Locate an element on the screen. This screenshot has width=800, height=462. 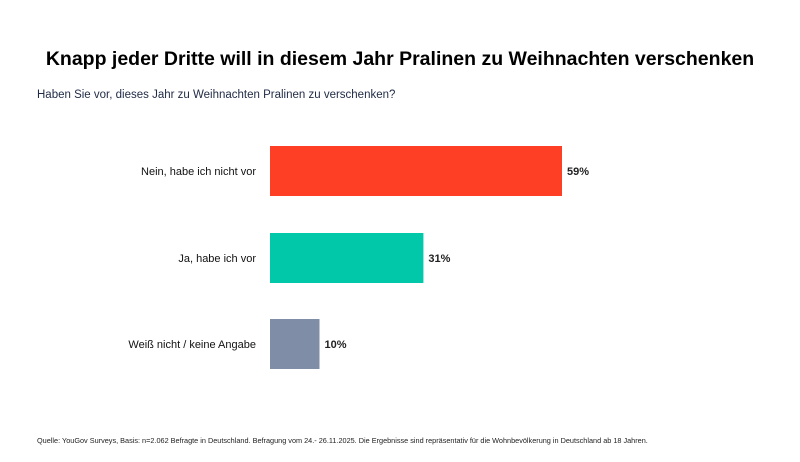
category-label: Weiß nicht / keine Angabe is located at coordinates (192, 345).